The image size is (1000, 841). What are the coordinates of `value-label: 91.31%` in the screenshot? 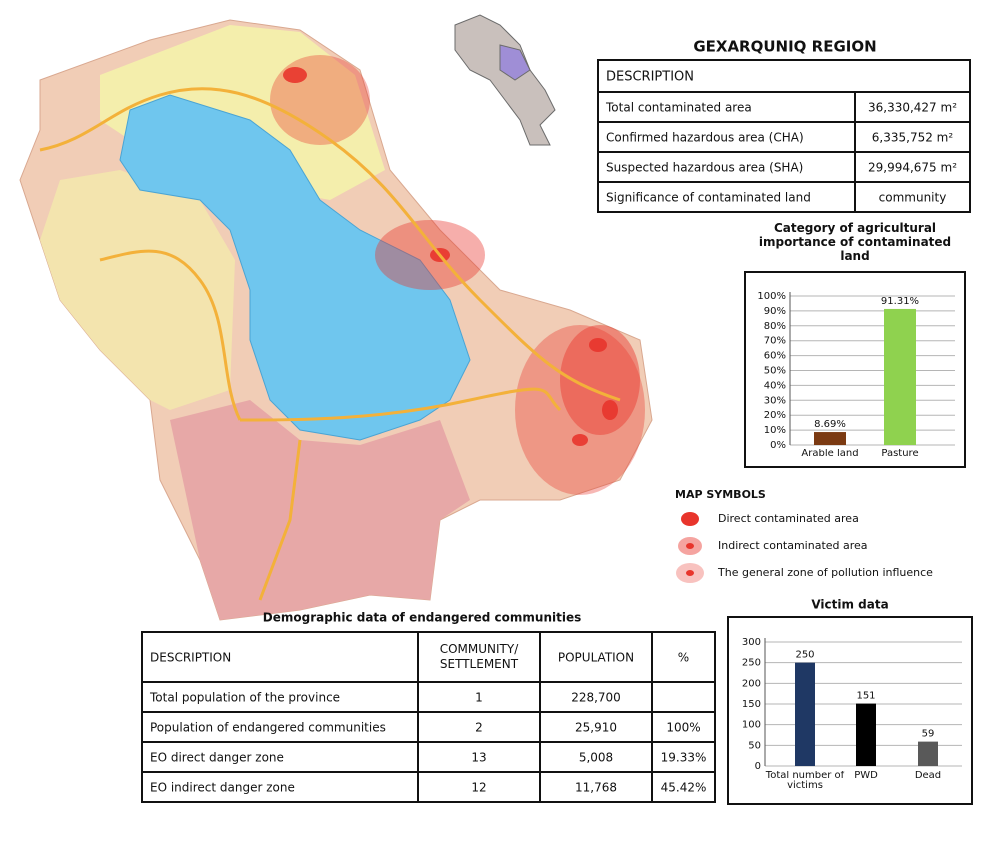 It's located at (900, 301).